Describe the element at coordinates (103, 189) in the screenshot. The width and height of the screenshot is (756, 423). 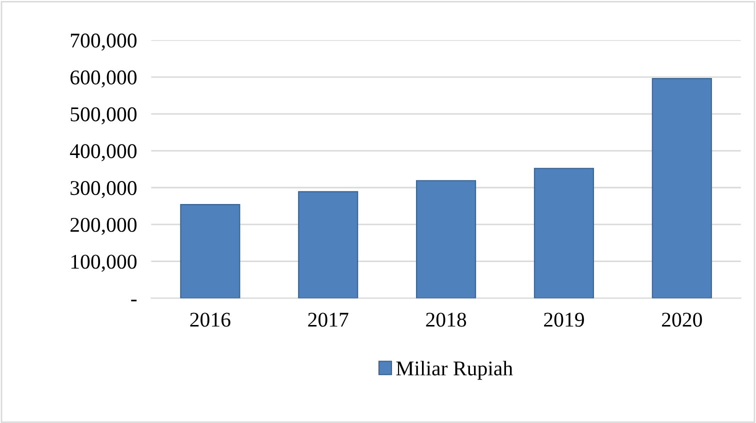
I see `y-tick-label: 300,000` at that location.